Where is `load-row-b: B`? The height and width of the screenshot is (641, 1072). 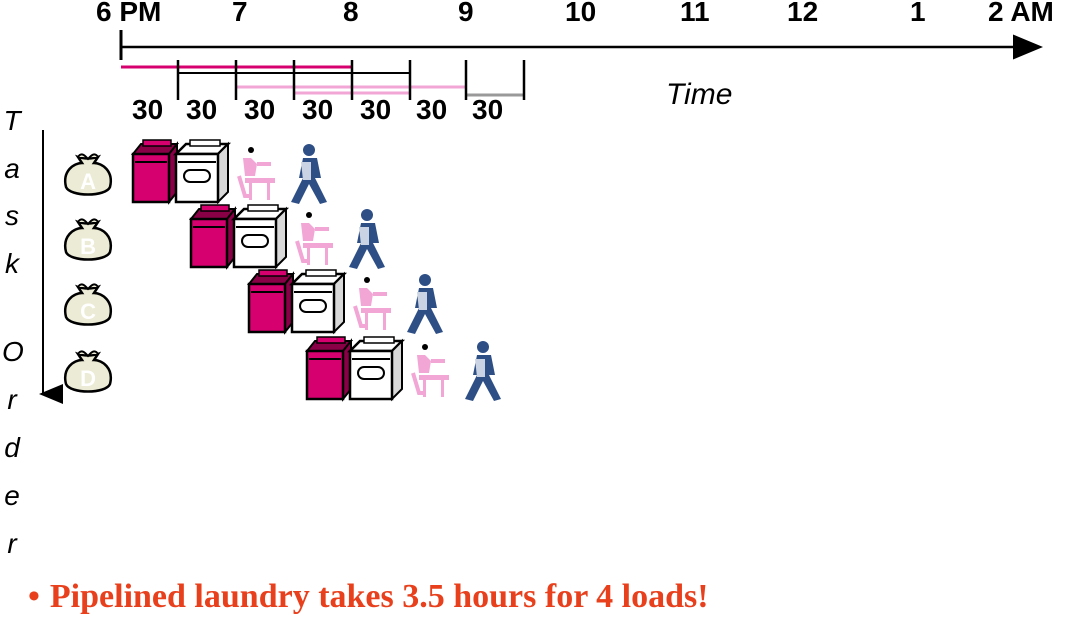 load-row-b: B is located at coordinates (224, 236).